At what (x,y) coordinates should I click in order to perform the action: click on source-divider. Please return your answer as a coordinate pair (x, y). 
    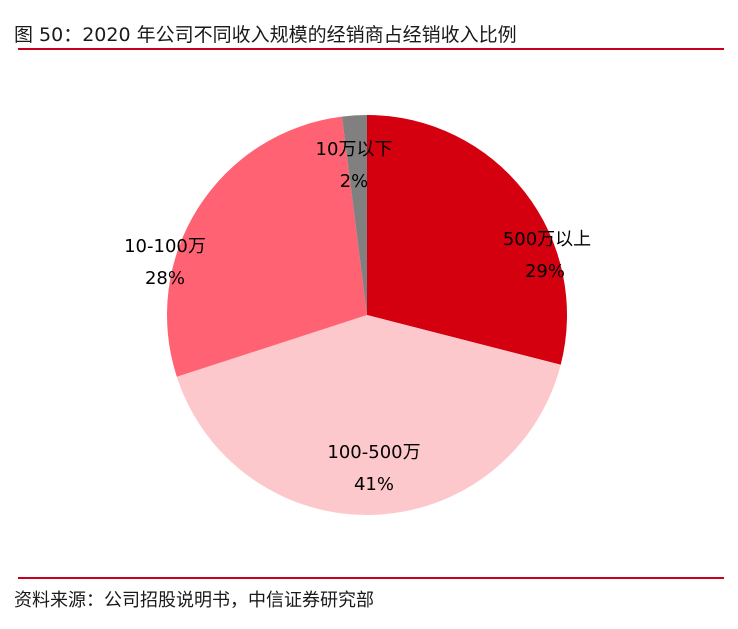
    Looking at the image, I should click on (371, 578).